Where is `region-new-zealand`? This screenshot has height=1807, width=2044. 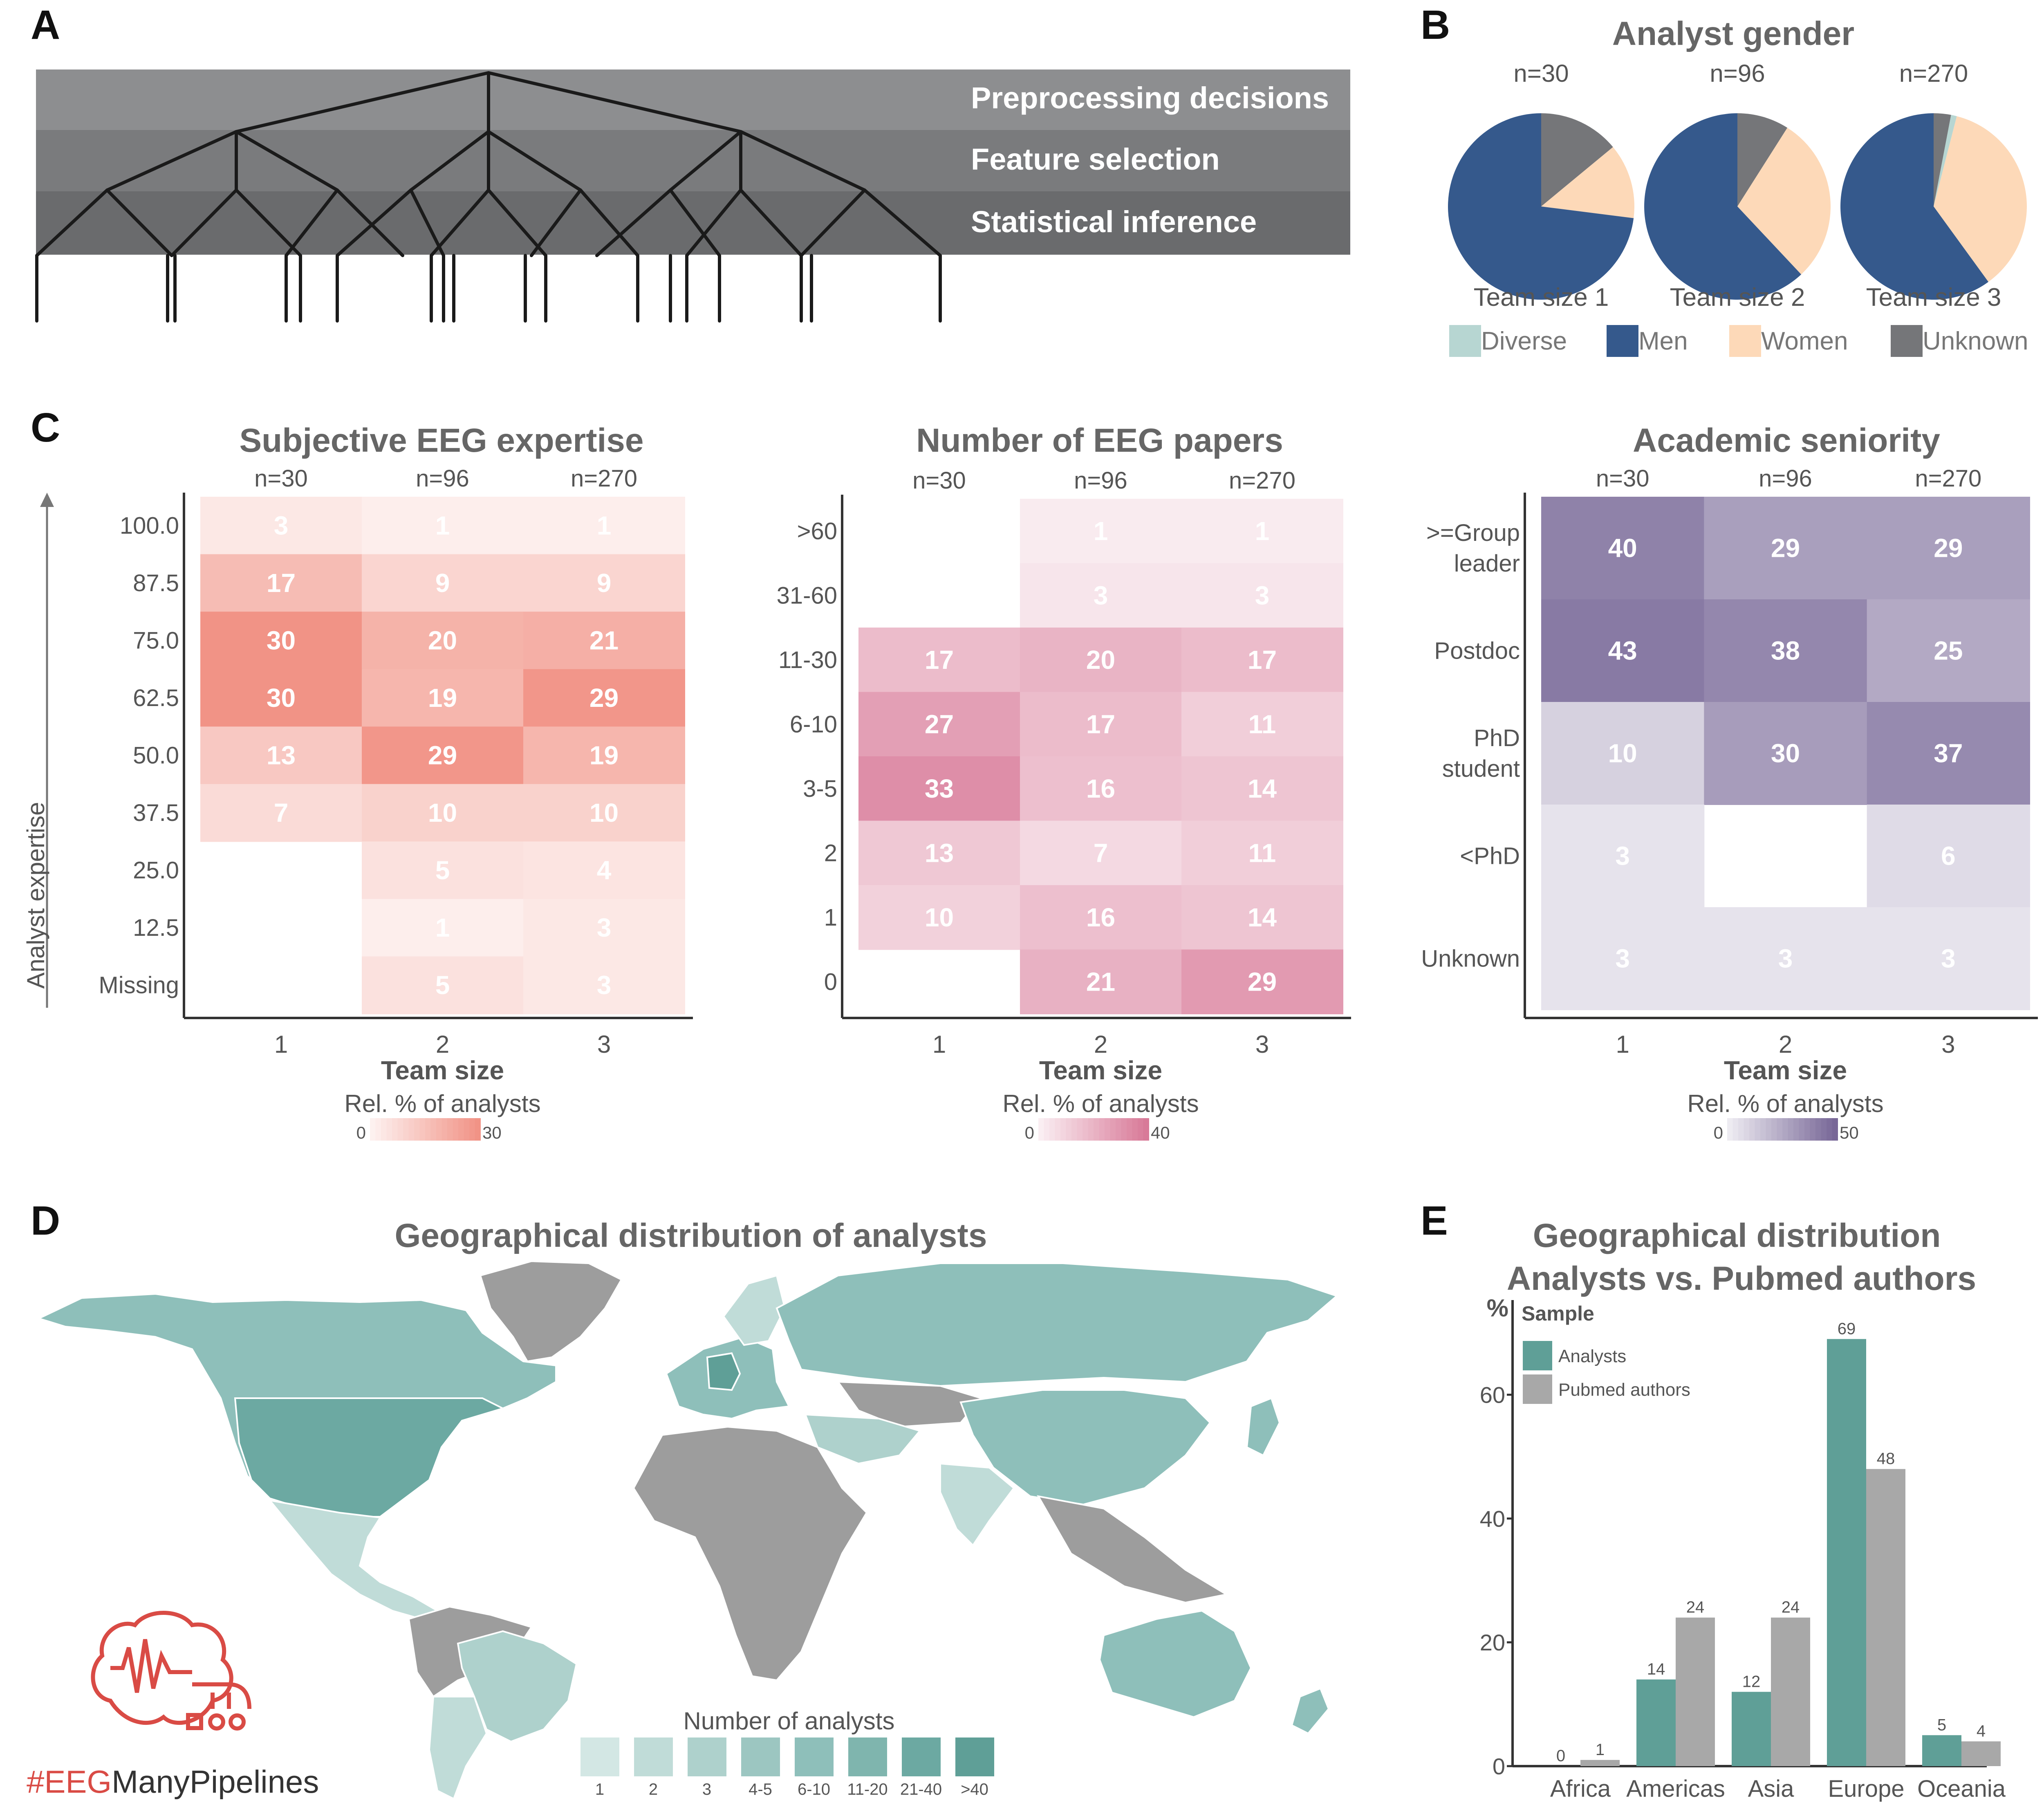
region-new-zealand is located at coordinates (1311, 1711).